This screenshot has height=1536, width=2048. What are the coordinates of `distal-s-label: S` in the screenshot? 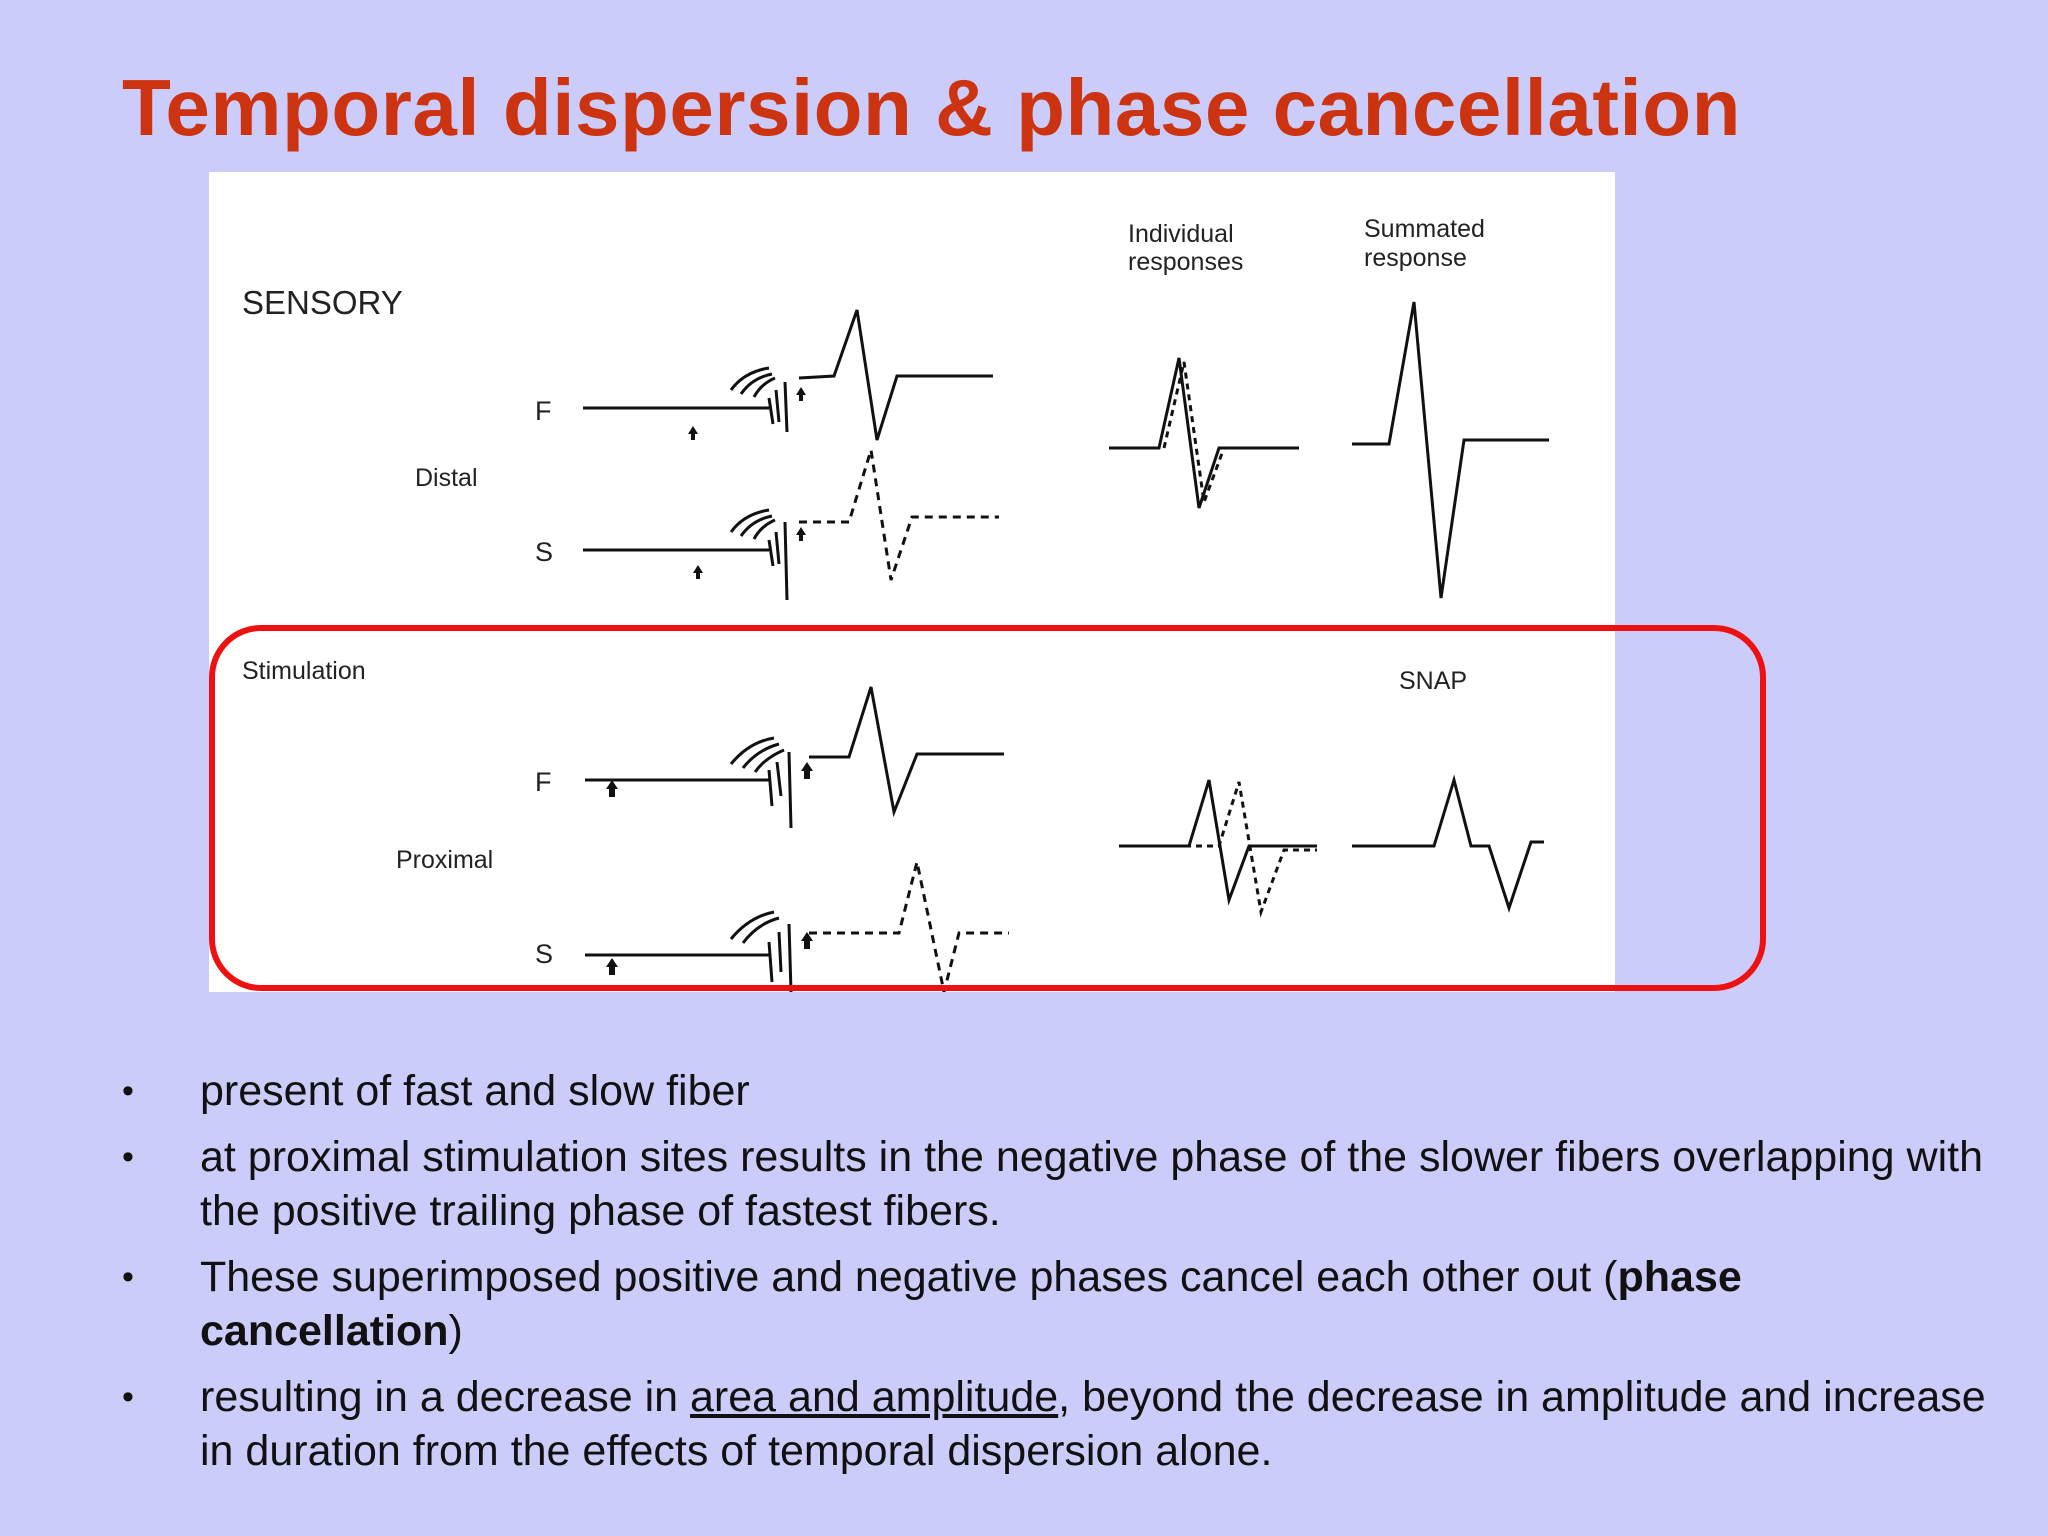 It's located at (544, 552).